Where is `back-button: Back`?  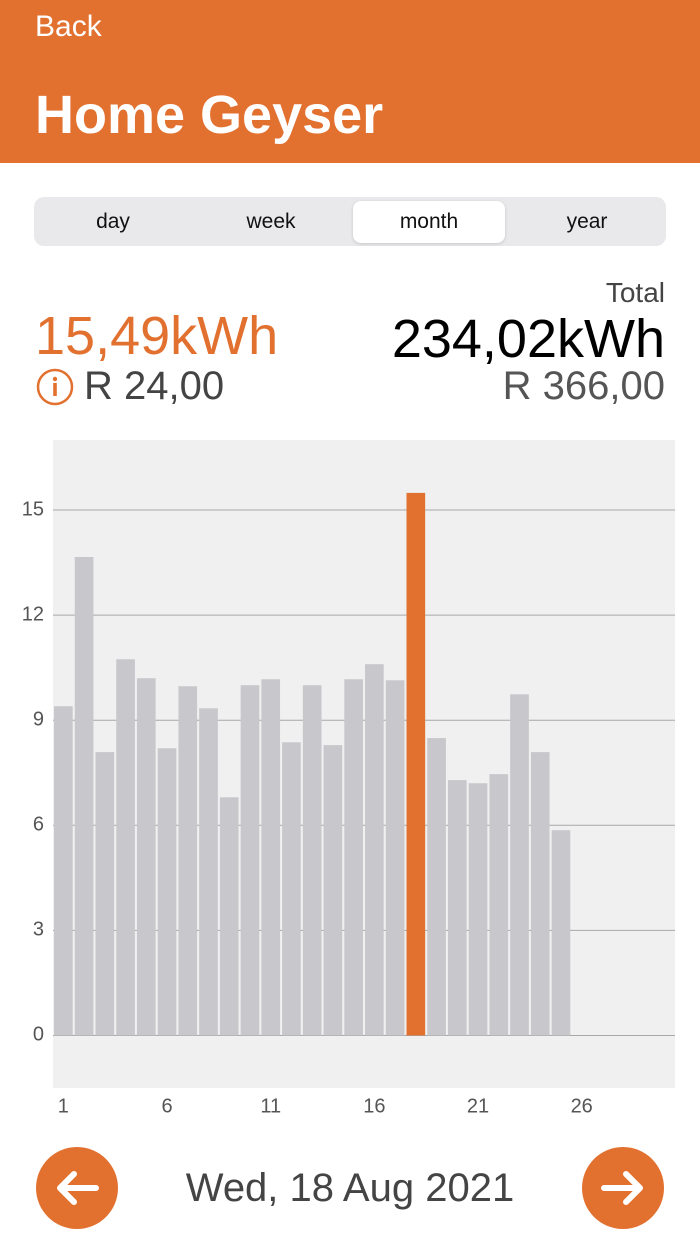
back-button: Back is located at coordinates (68, 26).